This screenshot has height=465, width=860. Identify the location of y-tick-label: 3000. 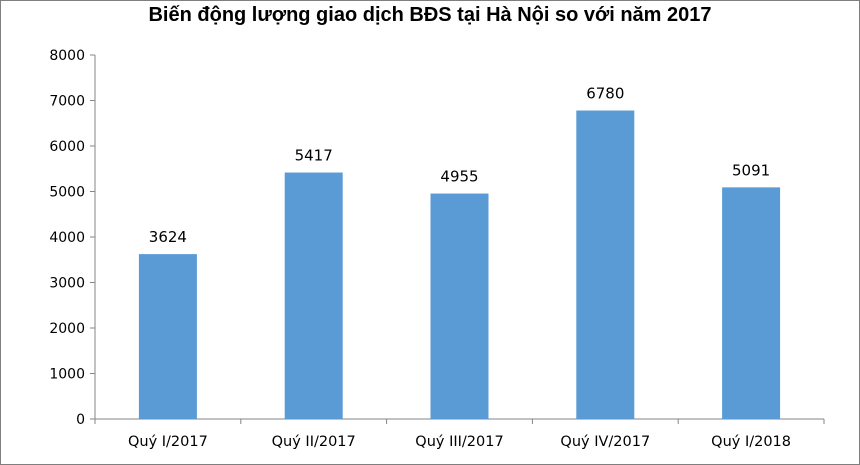
(67, 284).